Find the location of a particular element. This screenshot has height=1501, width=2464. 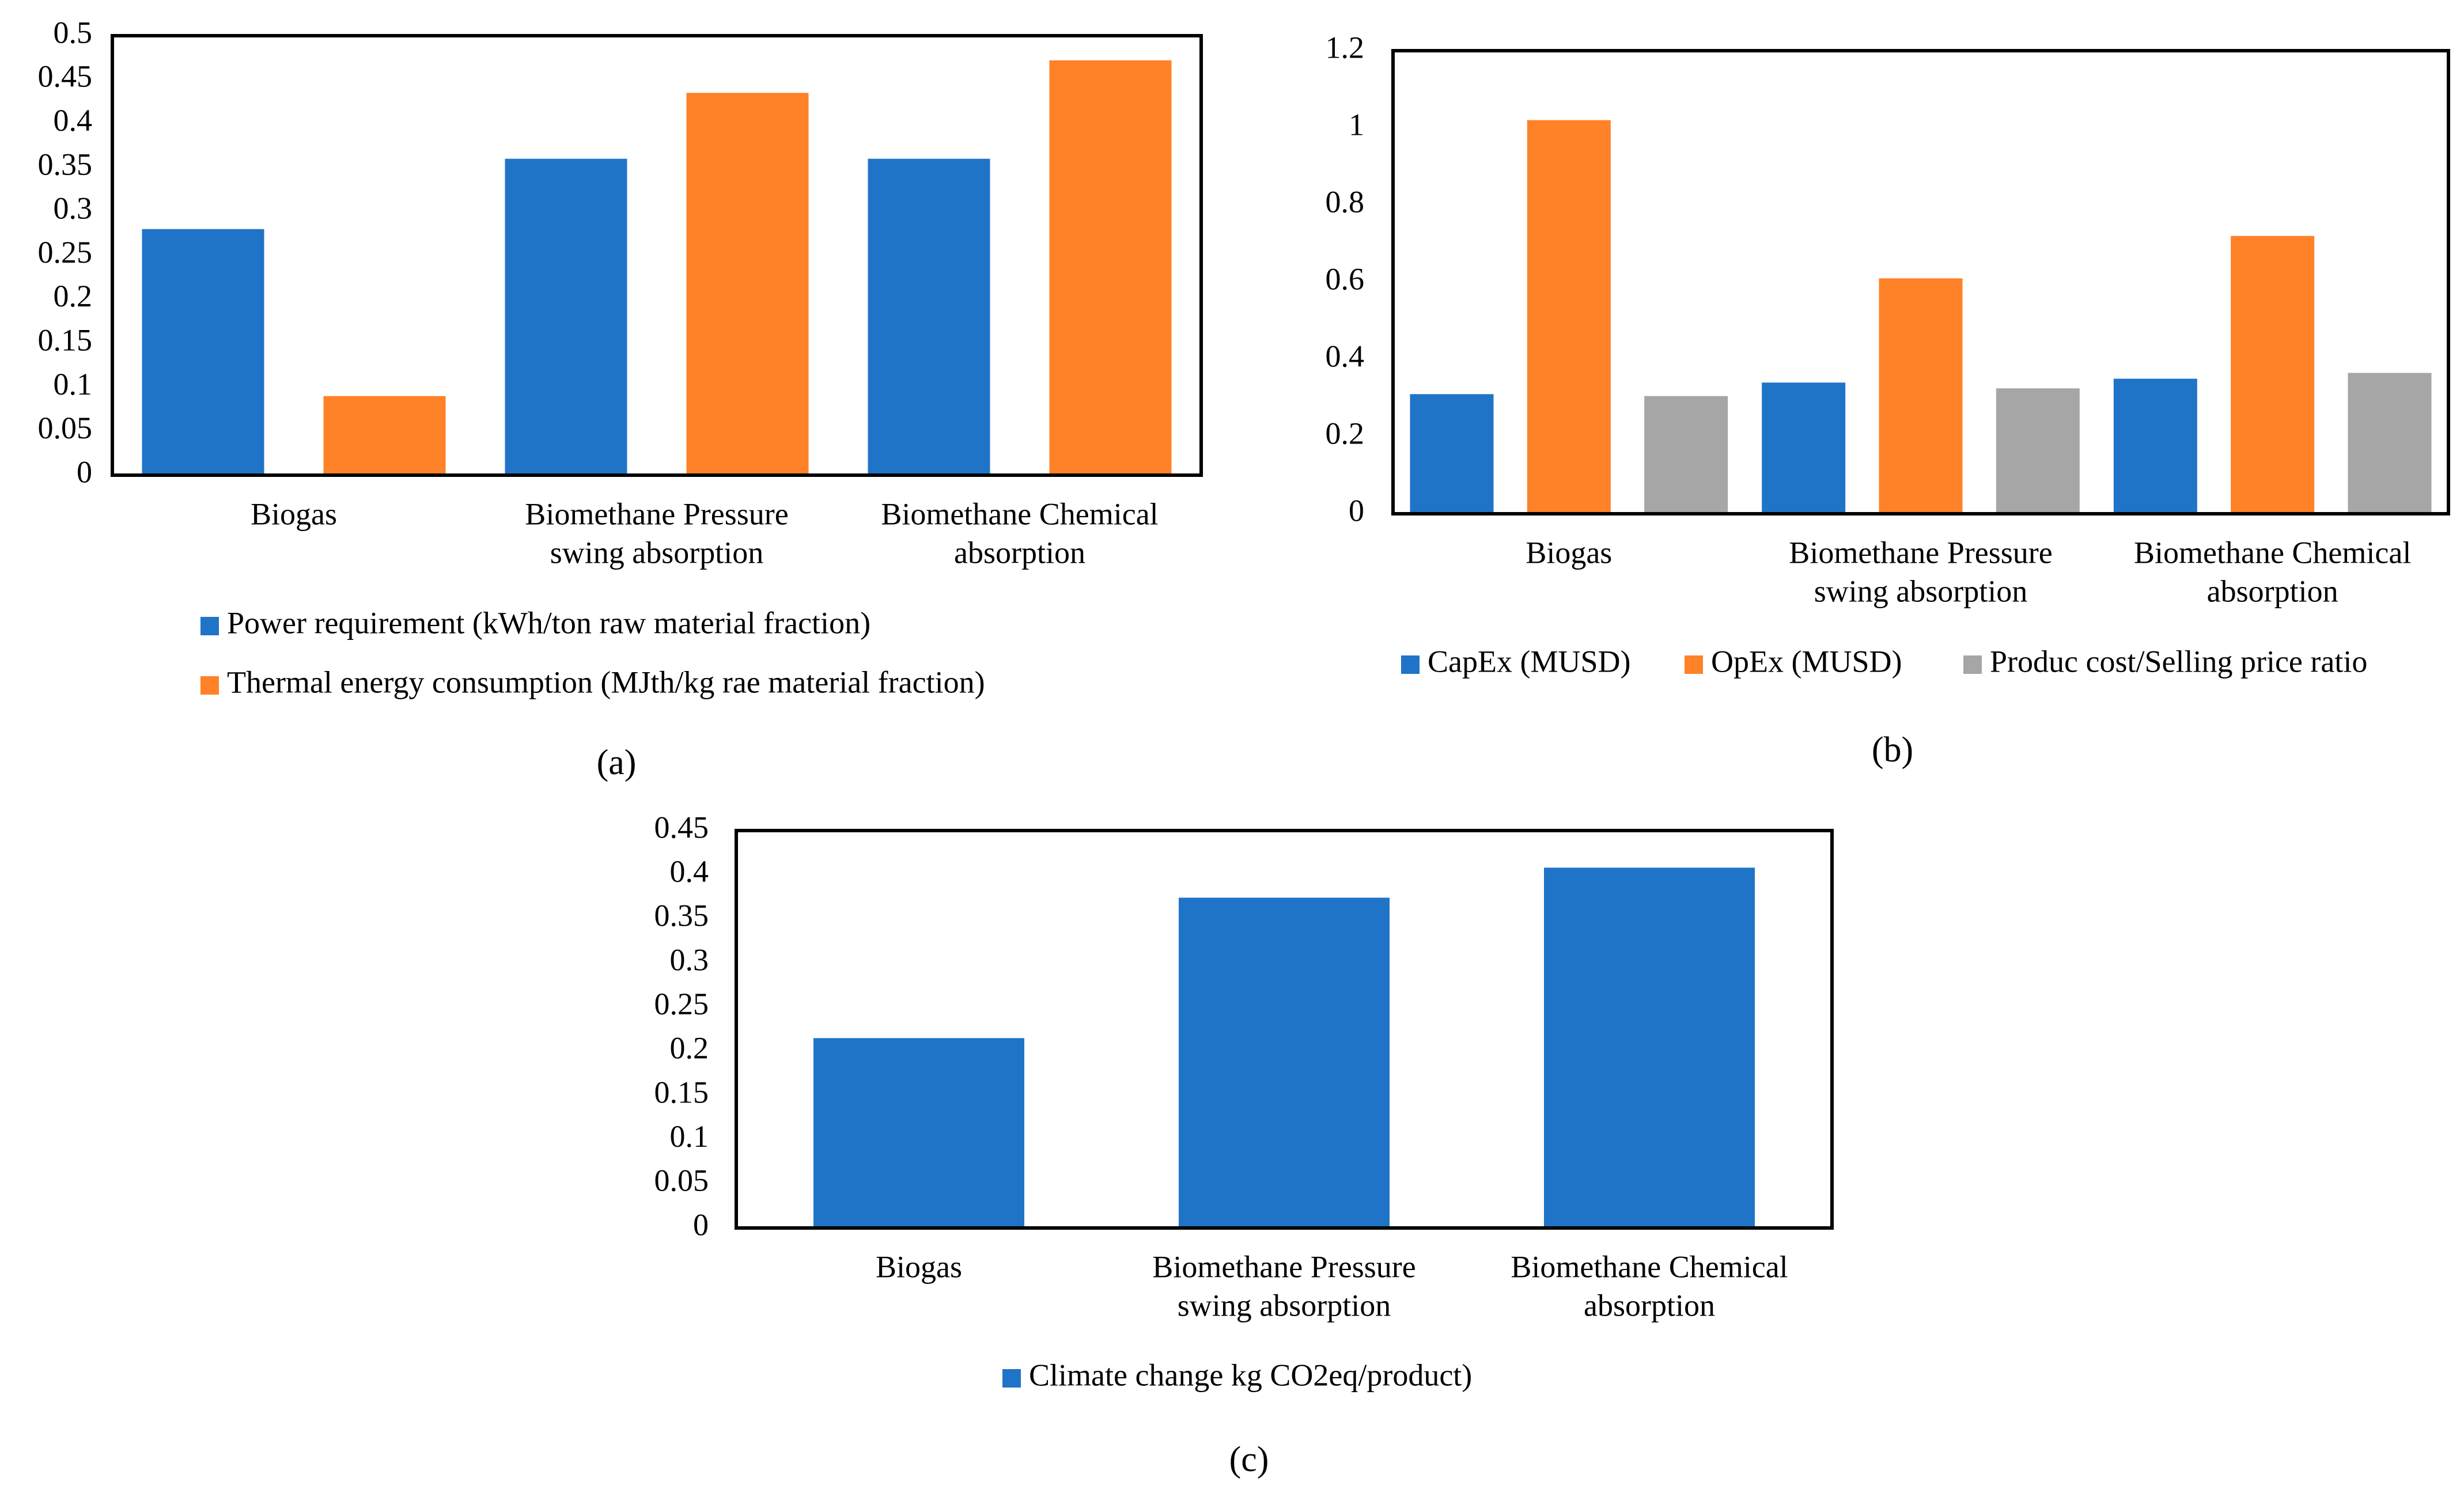

y-tick-label: 1.2 is located at coordinates (1345, 47).